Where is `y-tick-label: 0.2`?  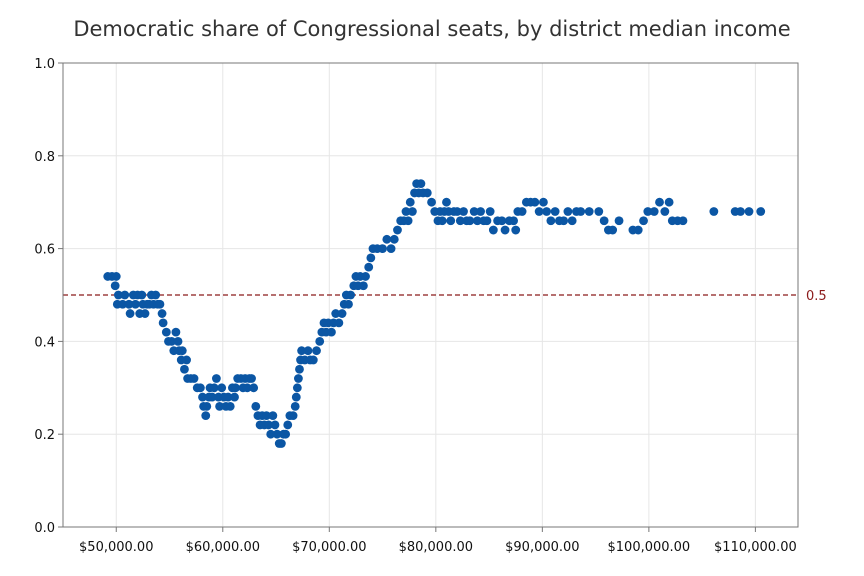
y-tick-label: 0.2 is located at coordinates (44, 435).